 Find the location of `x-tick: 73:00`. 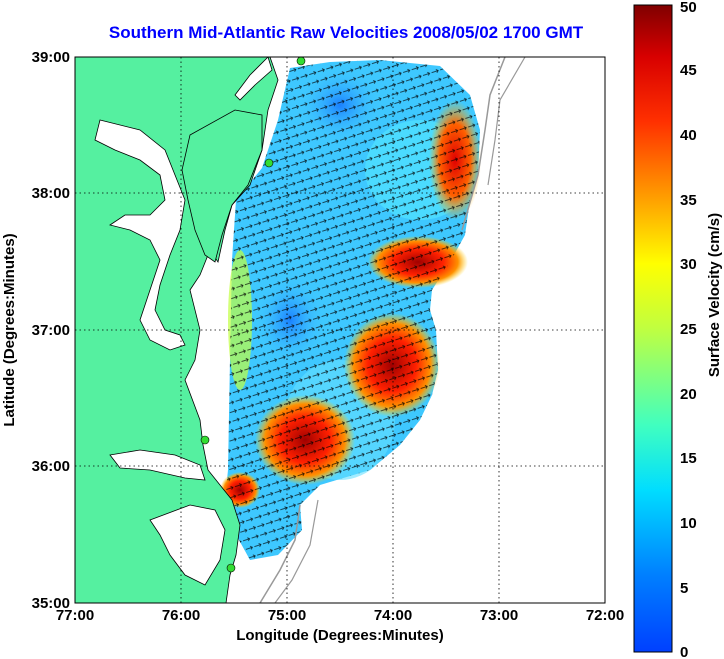

x-tick: 73:00 is located at coordinates (499, 615).